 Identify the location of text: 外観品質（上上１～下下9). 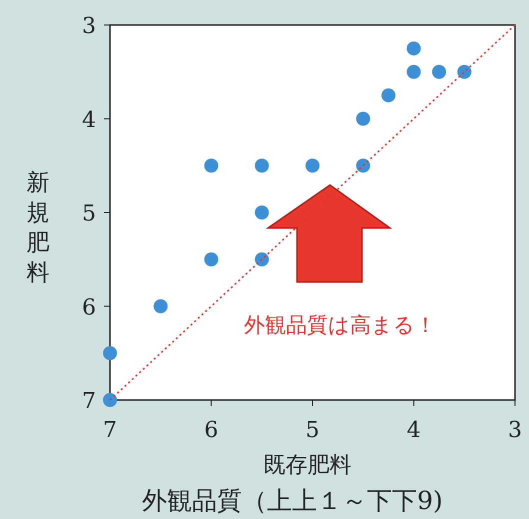
(292, 500).